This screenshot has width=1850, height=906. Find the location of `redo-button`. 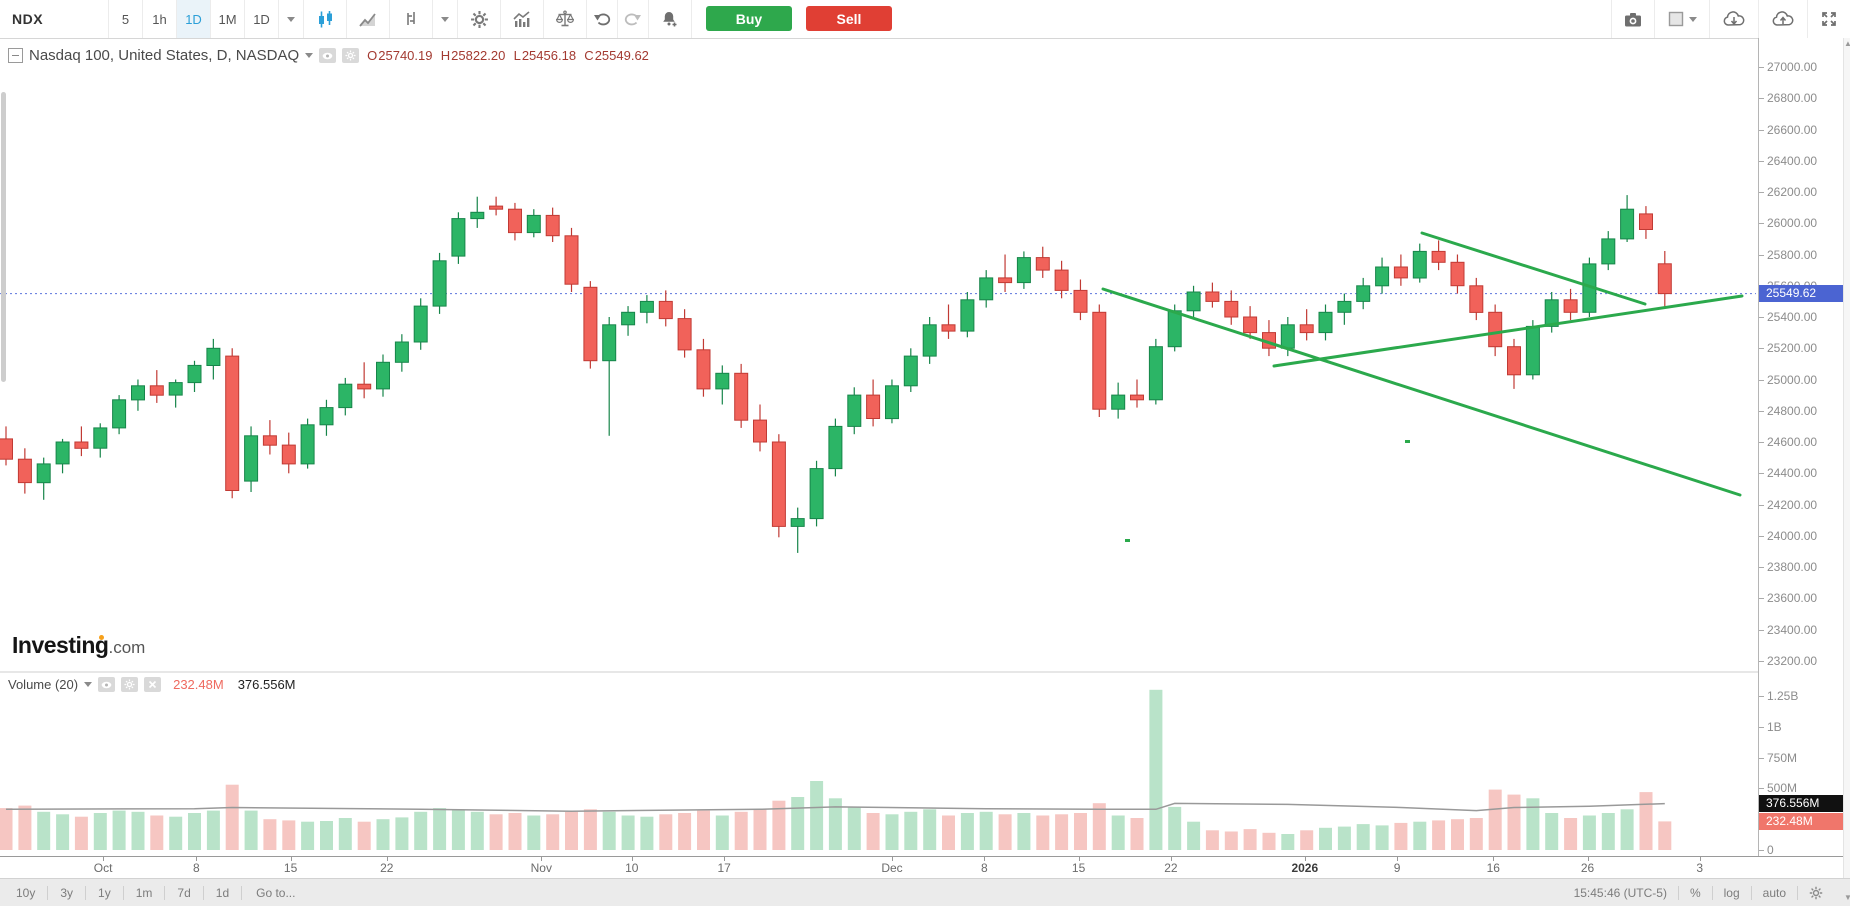

redo-button is located at coordinates (633, 19).